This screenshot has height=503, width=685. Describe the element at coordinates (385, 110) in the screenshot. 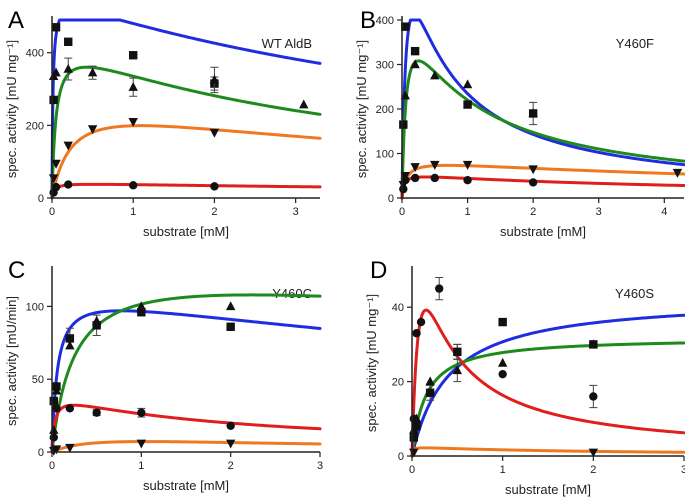

I see `y-tick-label: 200` at that location.